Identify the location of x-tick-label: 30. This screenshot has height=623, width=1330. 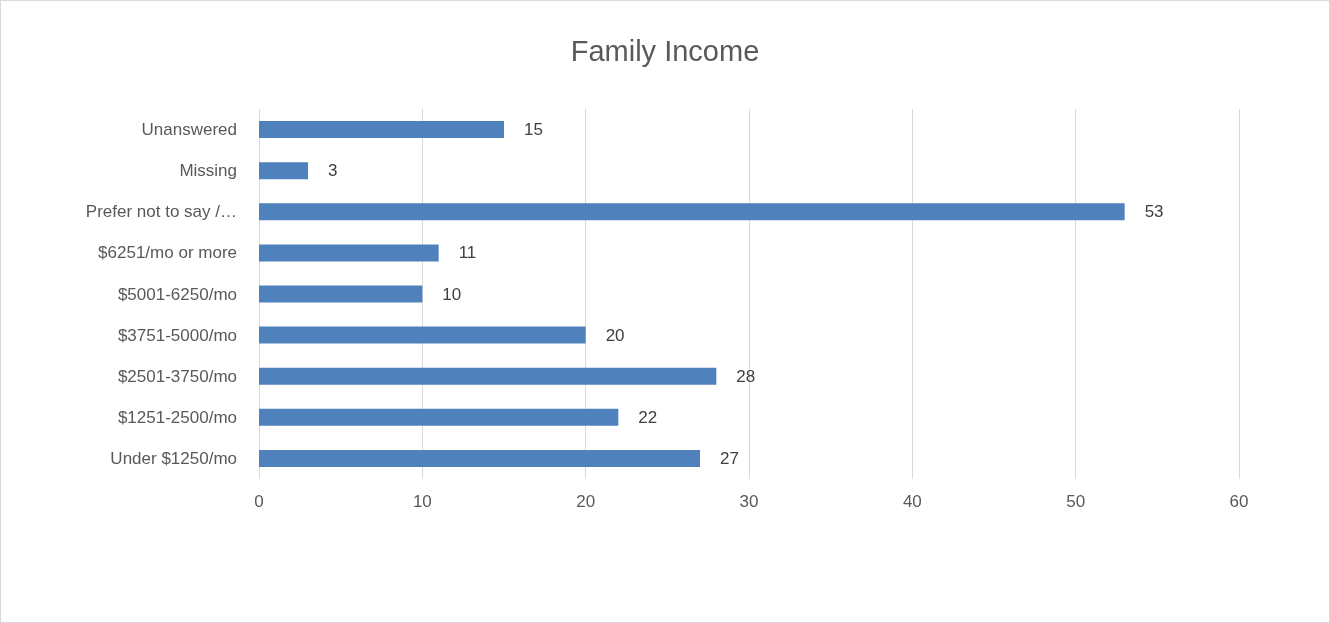
(749, 501).